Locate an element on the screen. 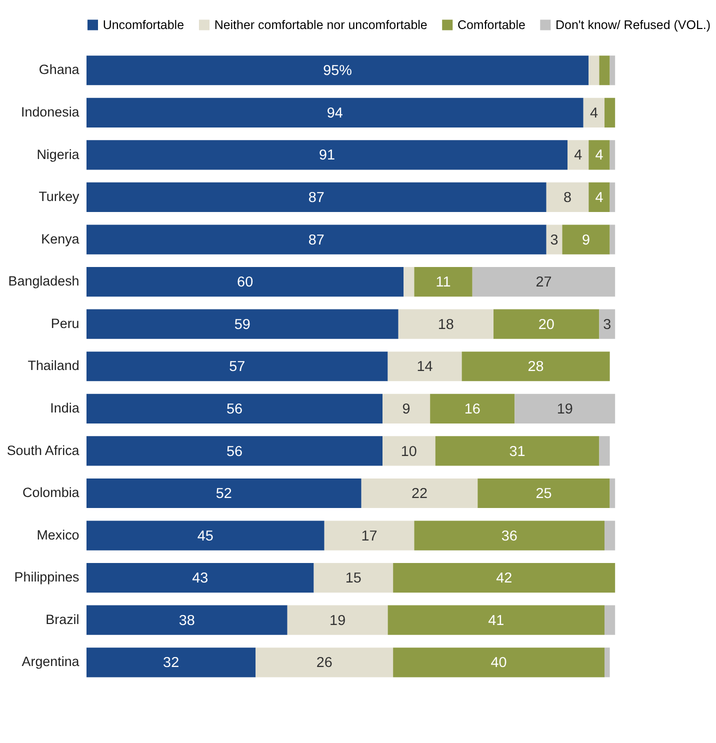 The width and height of the screenshot is (716, 743). data-label: 87 is located at coordinates (316, 198).